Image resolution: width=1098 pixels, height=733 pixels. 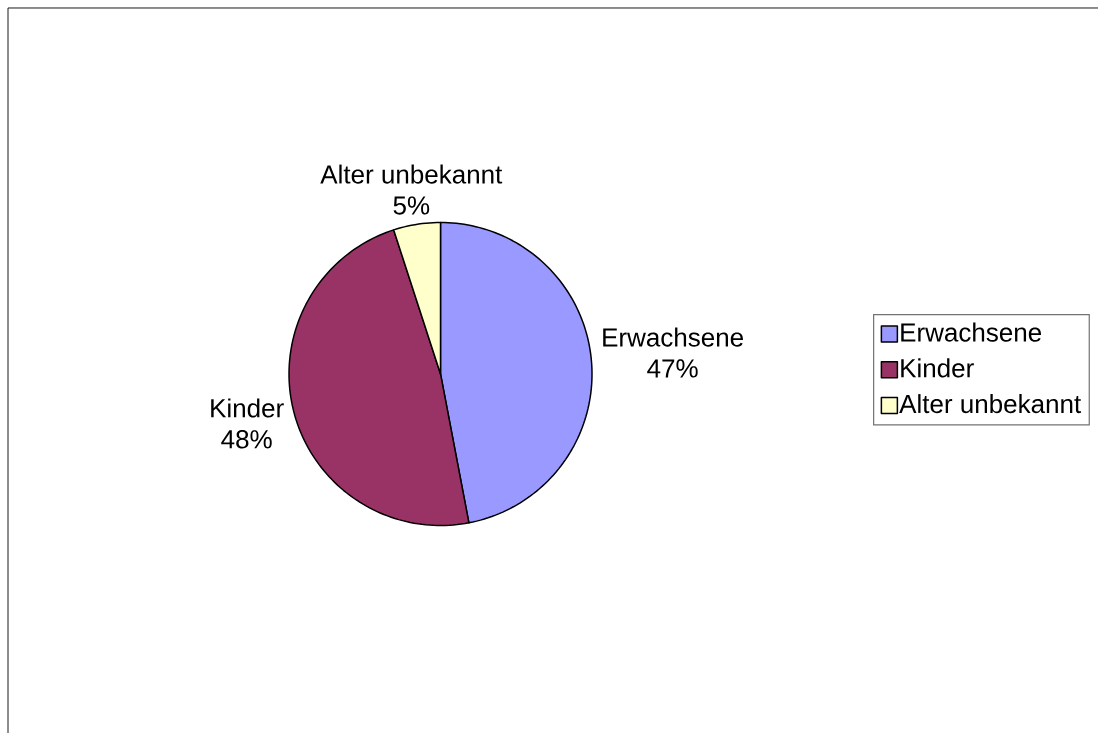 I want to click on slice-label: Alter unbekannt, so click(x=411, y=174).